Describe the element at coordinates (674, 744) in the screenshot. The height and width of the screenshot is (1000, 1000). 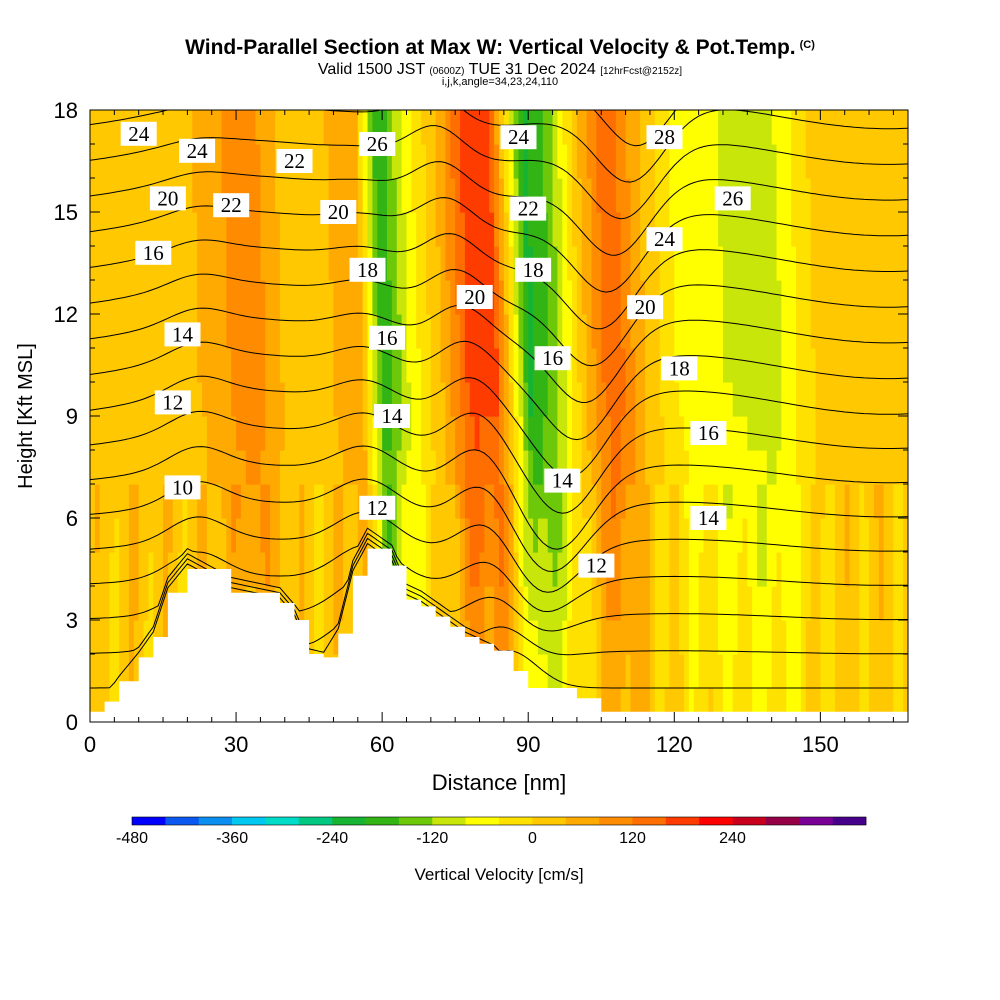
I see `x-tick-label: 120` at that location.